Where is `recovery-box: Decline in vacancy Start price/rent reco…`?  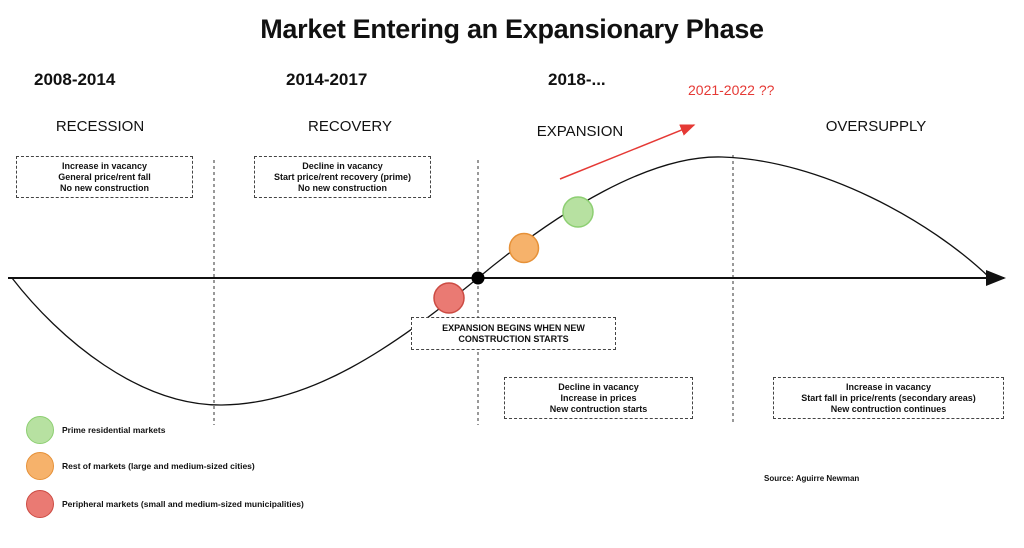 recovery-box: Decline in vacancy Start price/rent reco… is located at coordinates (342, 177).